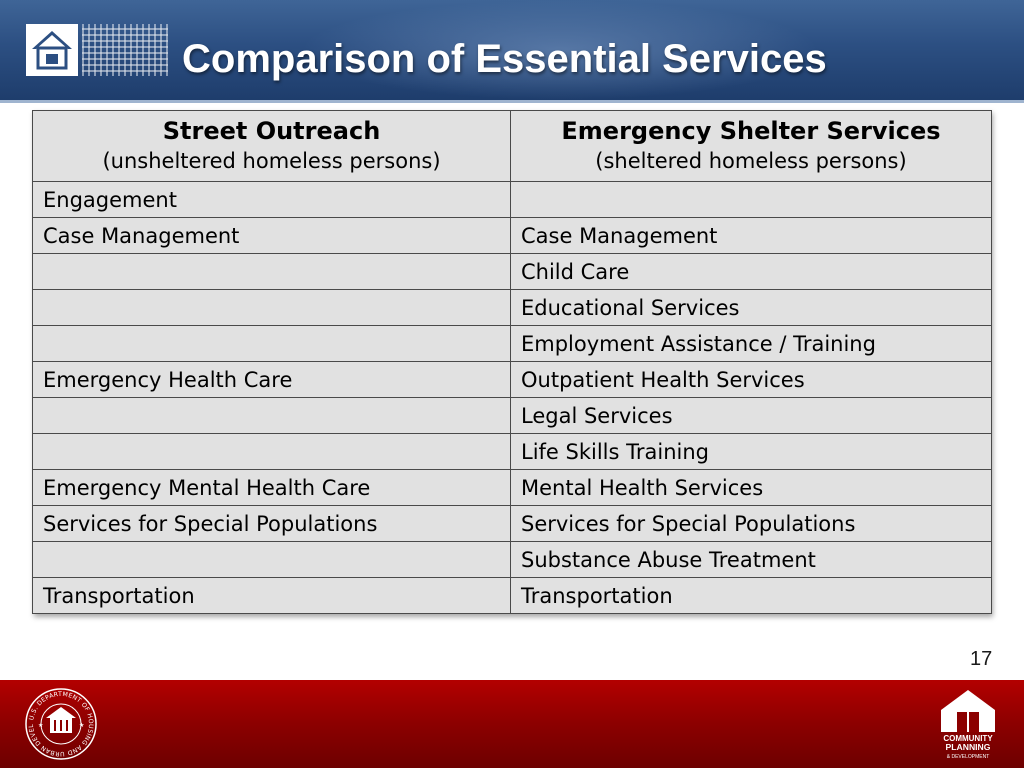 The image size is (1024, 768). What do you see at coordinates (751, 379) in the screenshot?
I see `table-cell: Outpatient Health Services` at bounding box center [751, 379].